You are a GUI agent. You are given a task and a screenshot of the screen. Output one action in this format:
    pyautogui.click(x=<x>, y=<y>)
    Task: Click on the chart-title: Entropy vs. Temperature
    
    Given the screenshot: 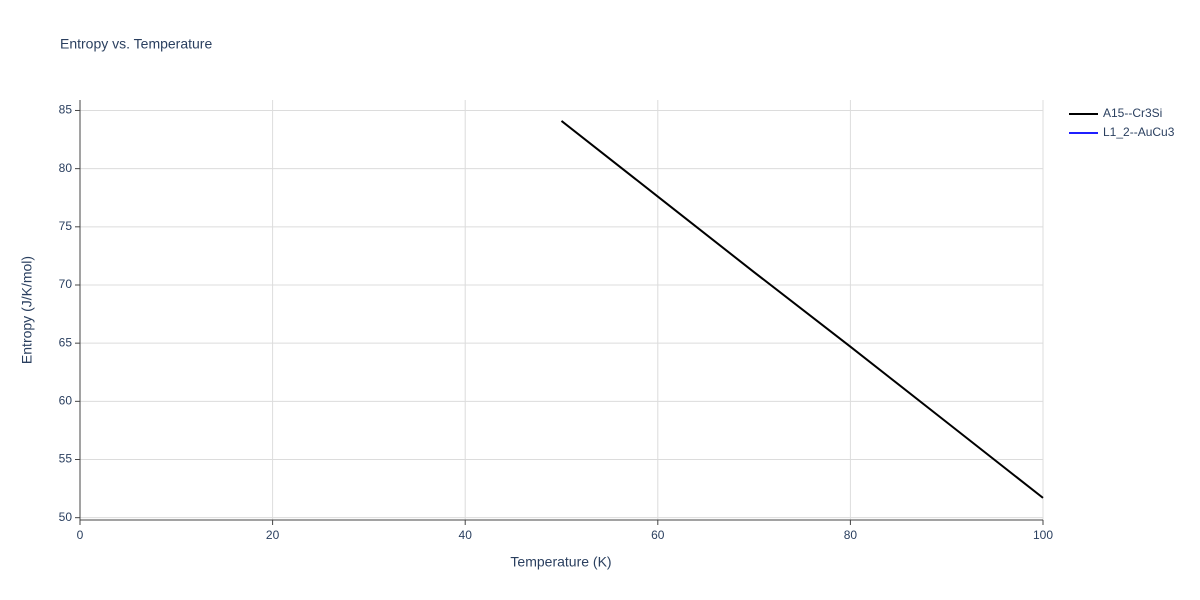 What is the action you would take?
    pyautogui.click(x=136, y=44)
    